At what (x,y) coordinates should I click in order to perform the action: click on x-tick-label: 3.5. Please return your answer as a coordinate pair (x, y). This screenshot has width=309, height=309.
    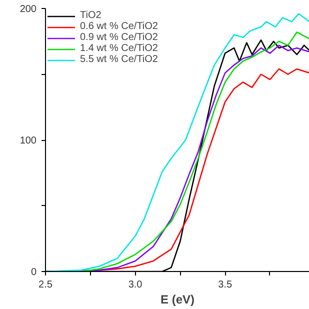
    Looking at the image, I should click on (225, 285).